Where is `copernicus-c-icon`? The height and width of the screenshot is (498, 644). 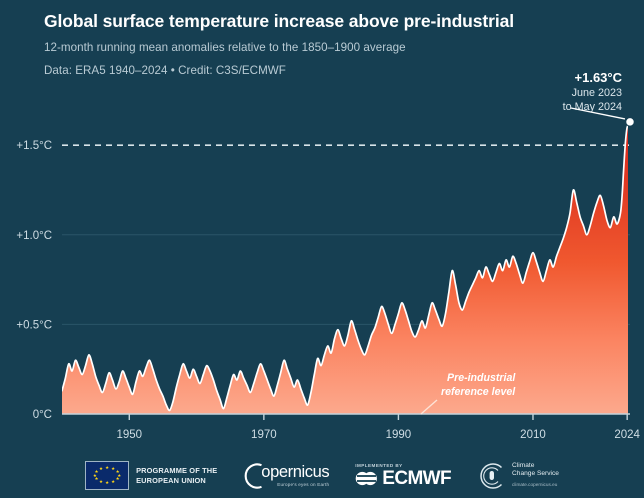 copernicus-c-icon is located at coordinates (253, 475).